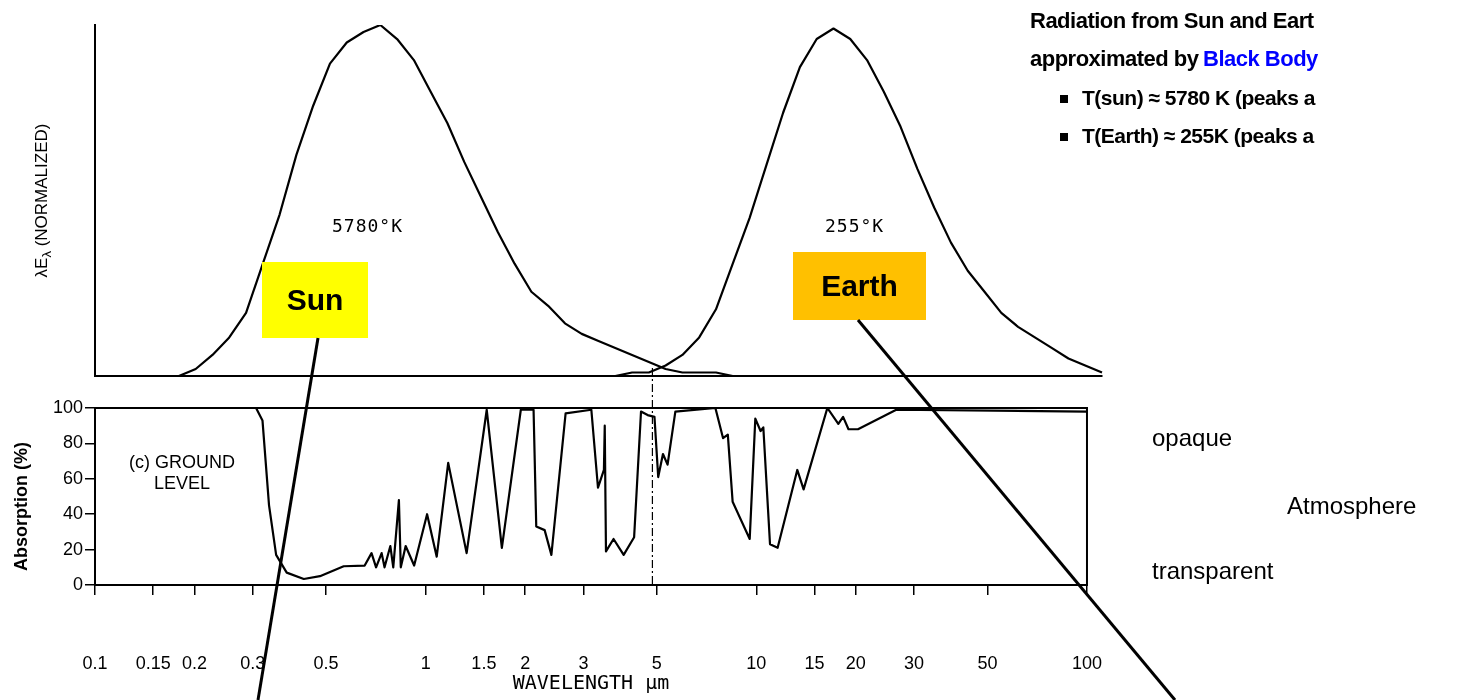  Describe the element at coordinates (583, 662) in the screenshot. I see `x-tick-label: 3` at that location.